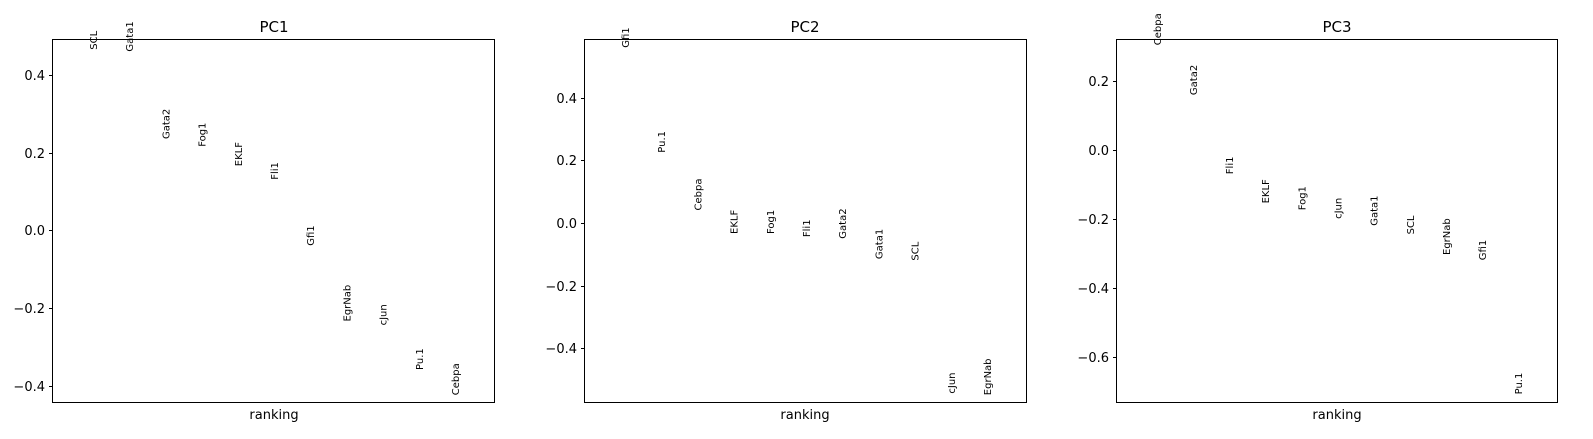  I want to click on panel-title: PC3, so click(1336, 27).